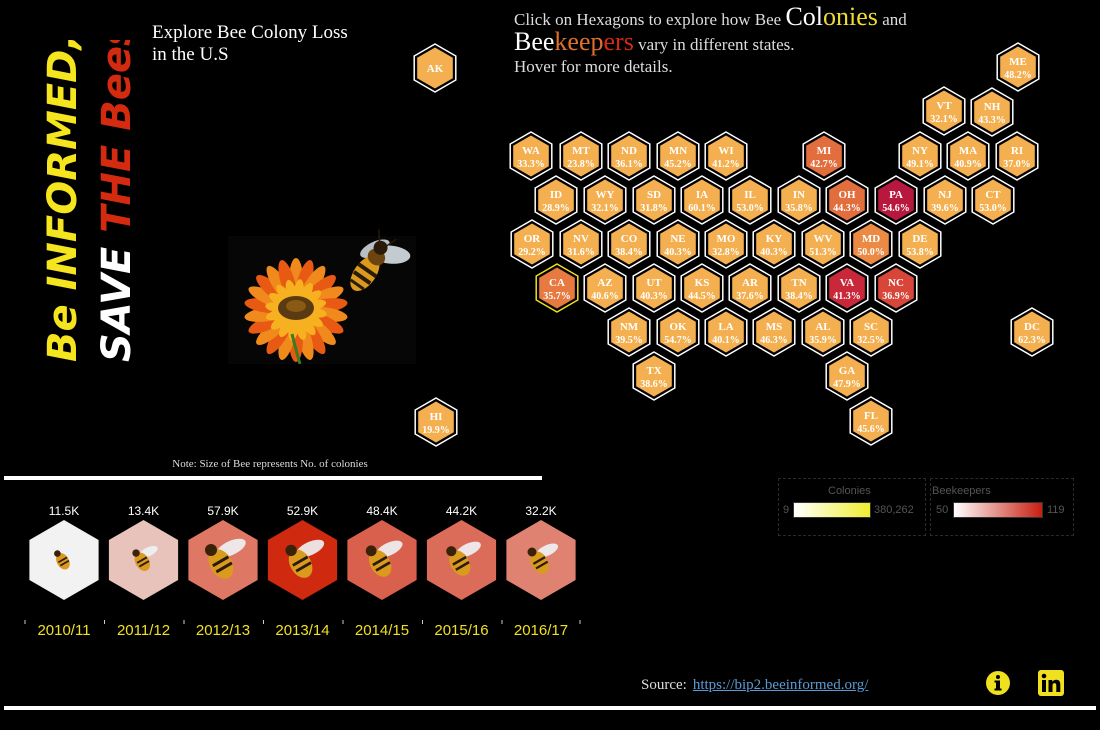  I want to click on state-hex-ne: NE 40.3%, so click(678, 244).